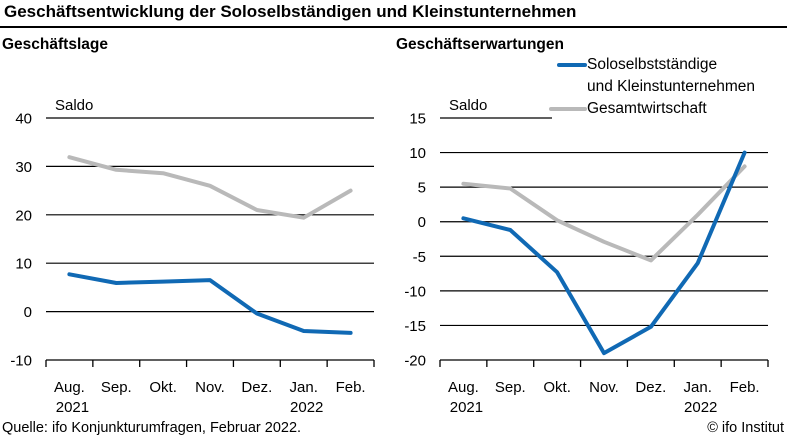  I want to click on title-divider, so click(393, 27).